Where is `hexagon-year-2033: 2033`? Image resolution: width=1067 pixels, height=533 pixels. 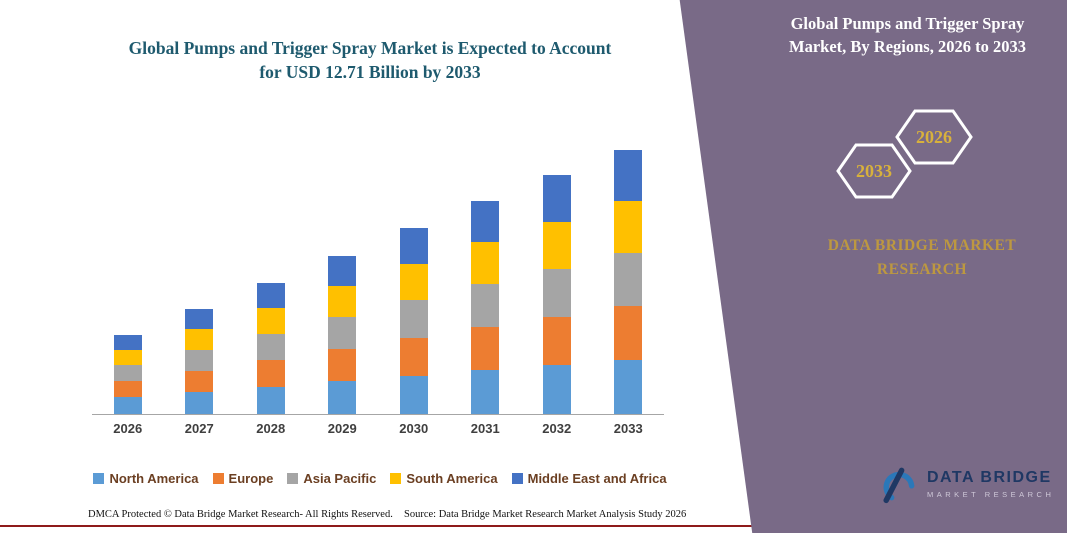
hexagon-year-2033: 2033 is located at coordinates (874, 171).